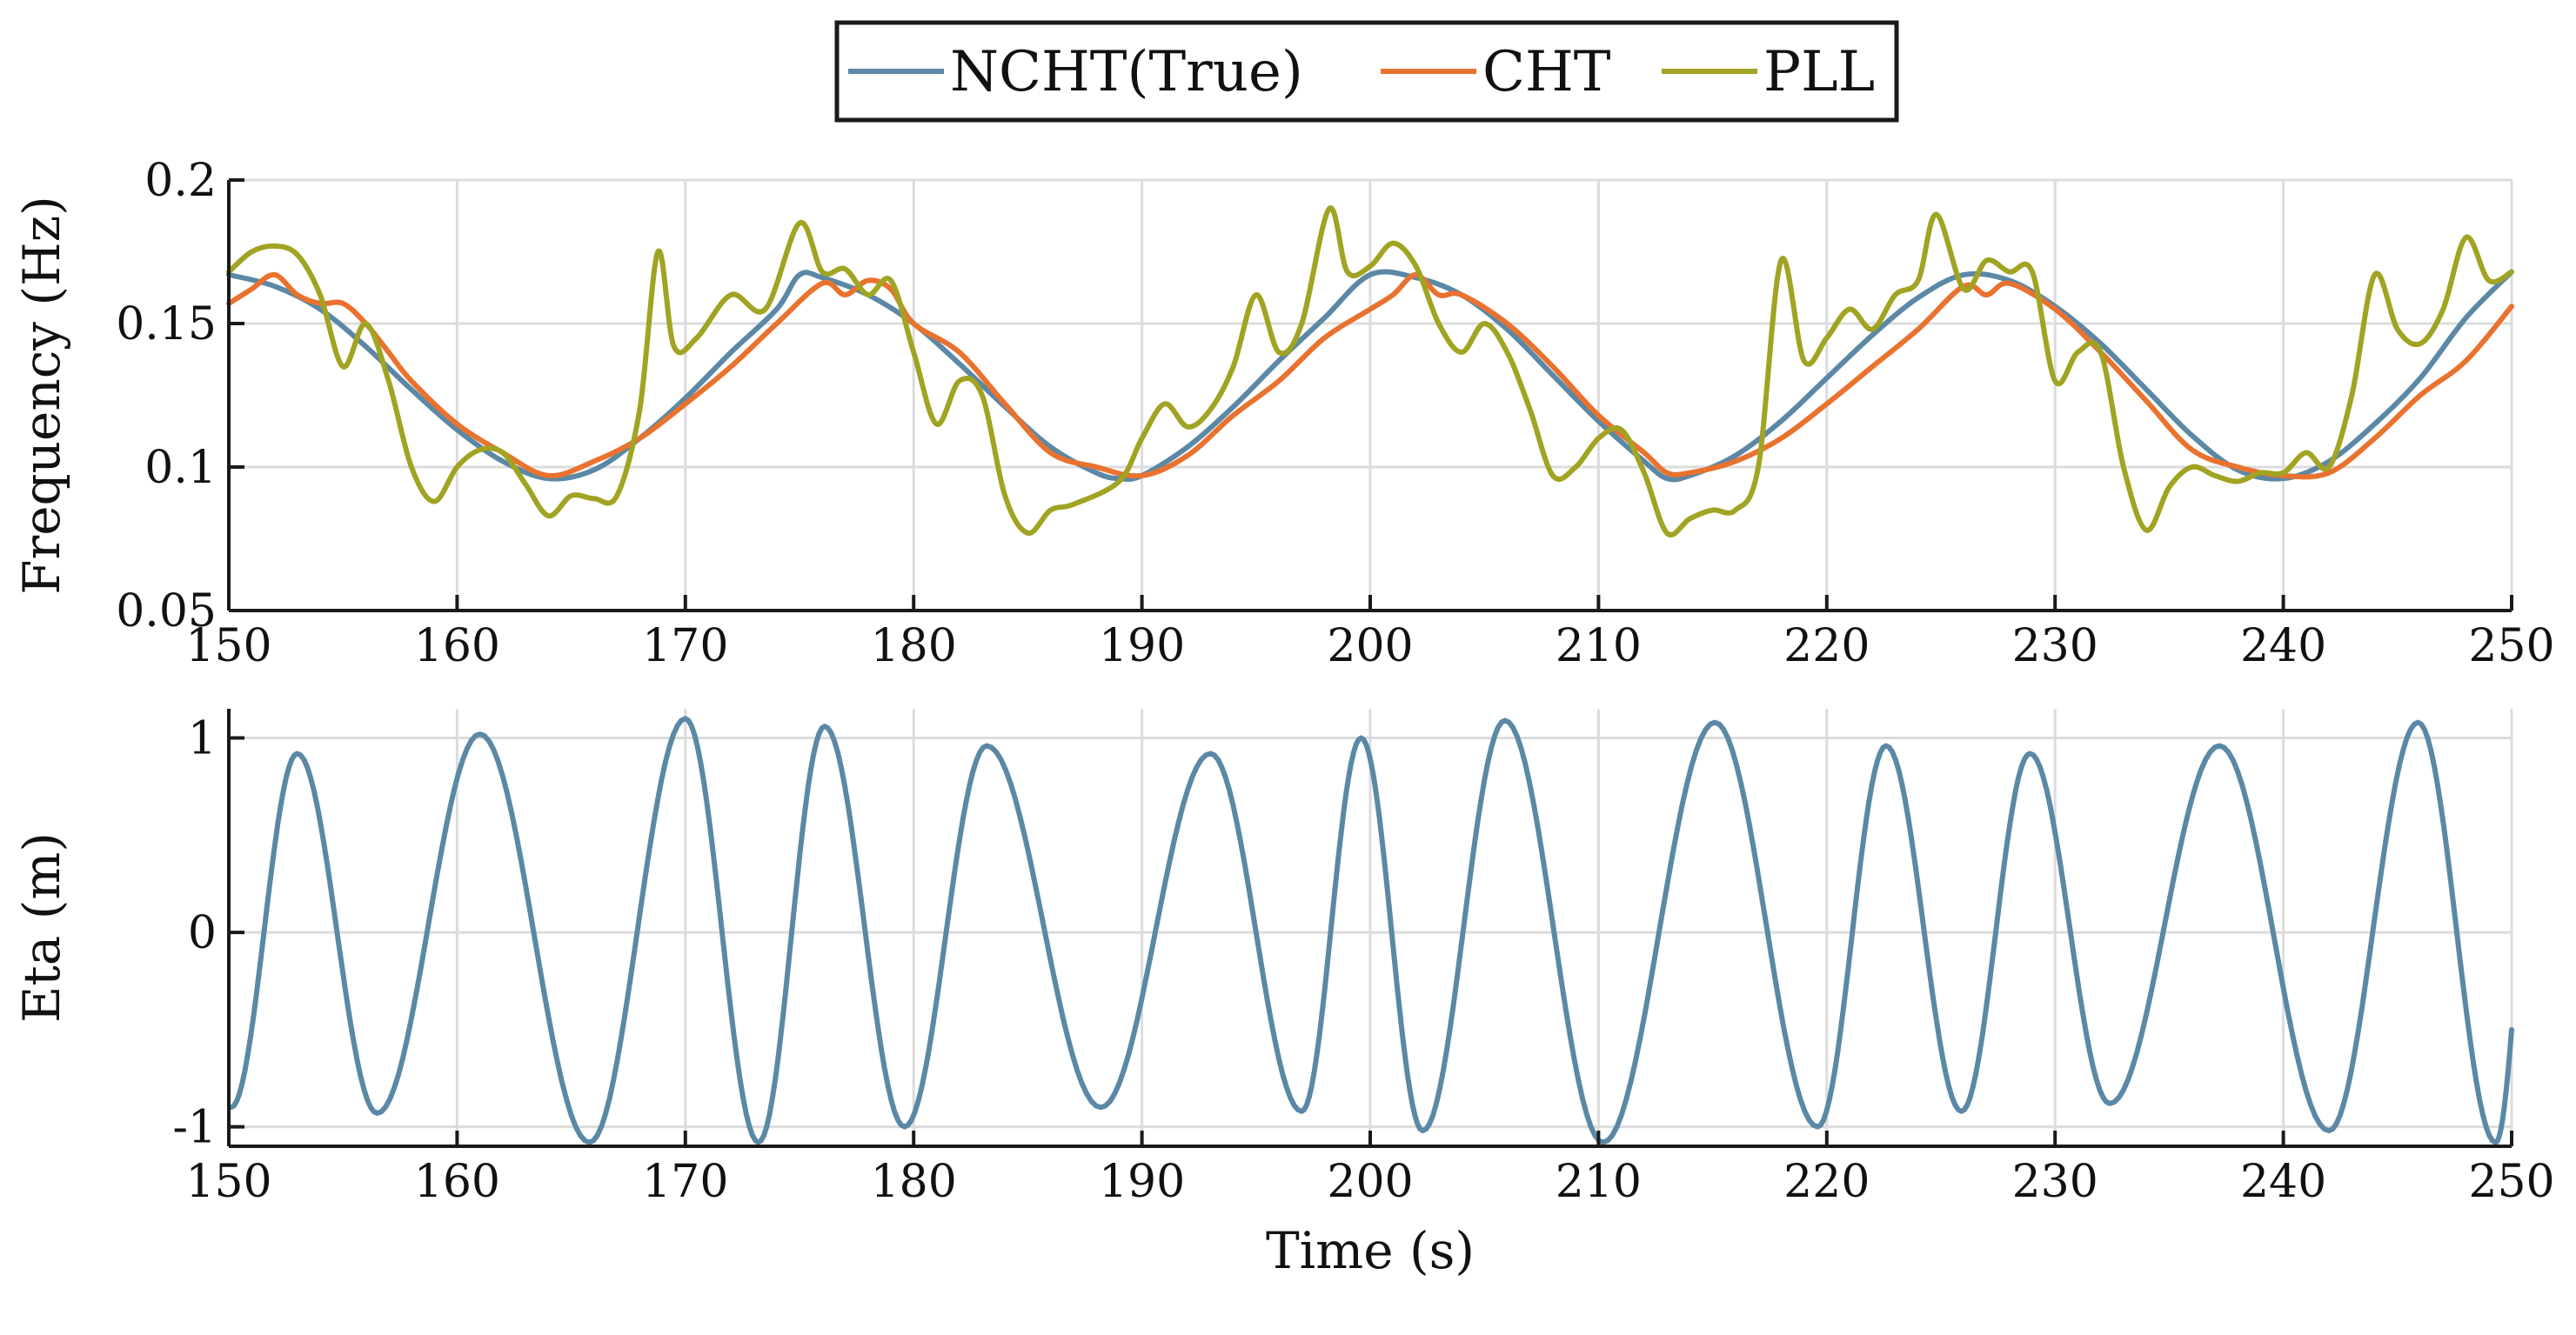 This screenshot has height=1335, width=2576. What do you see at coordinates (1142, 646) in the screenshot?
I see `freq-x-tick-label: 190` at bounding box center [1142, 646].